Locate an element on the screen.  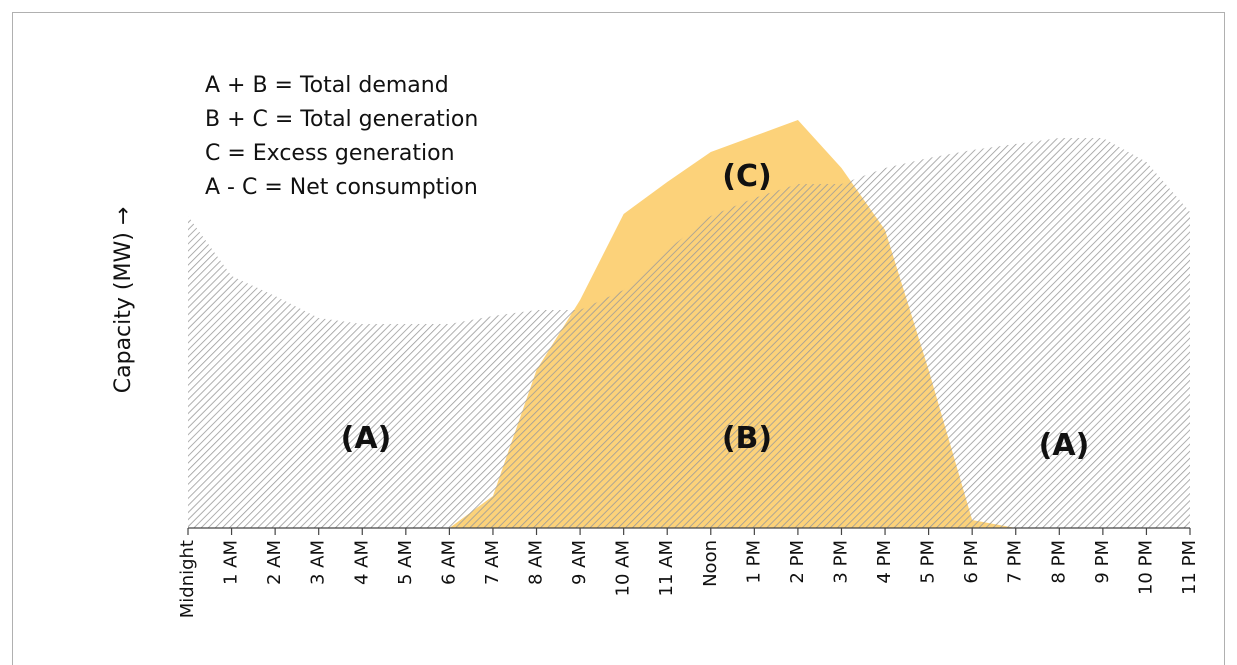
x-tick-label: 8 AM is located at coordinates (536, 562).